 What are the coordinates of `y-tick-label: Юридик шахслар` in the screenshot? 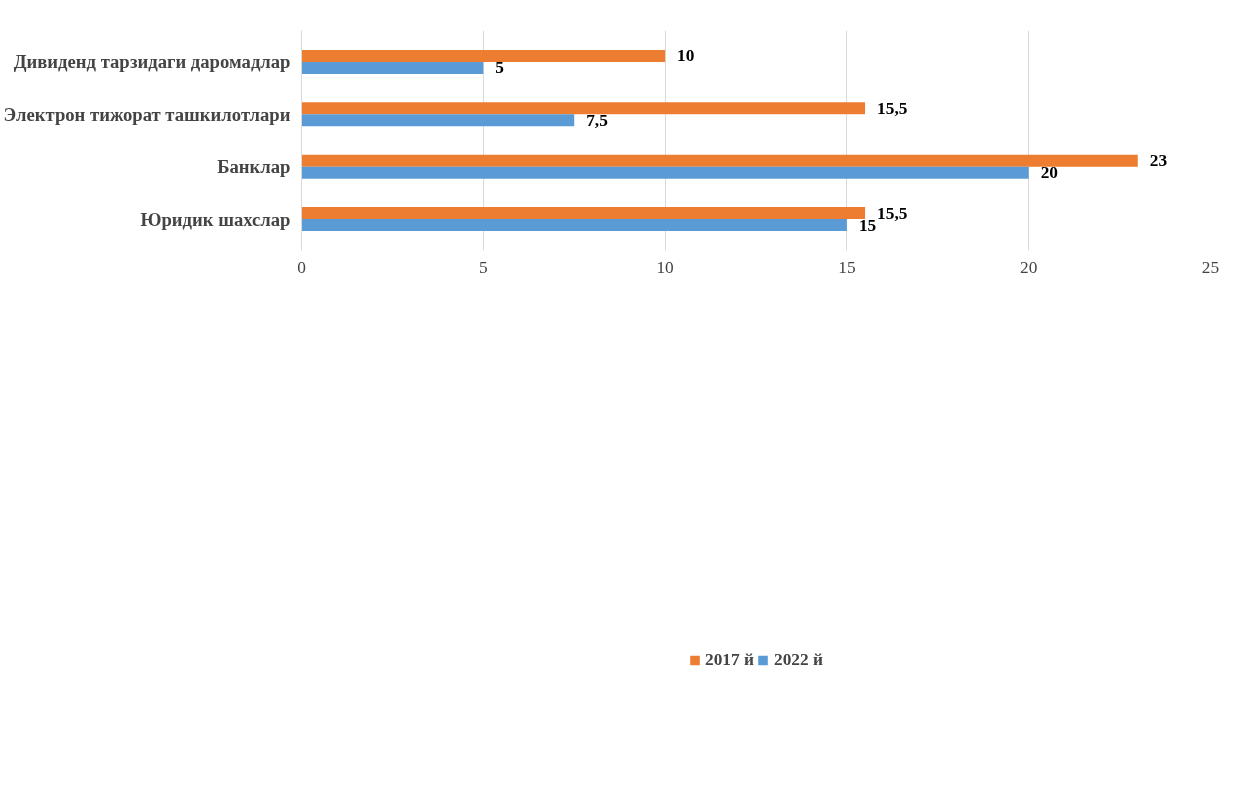 It's located at (215, 219).